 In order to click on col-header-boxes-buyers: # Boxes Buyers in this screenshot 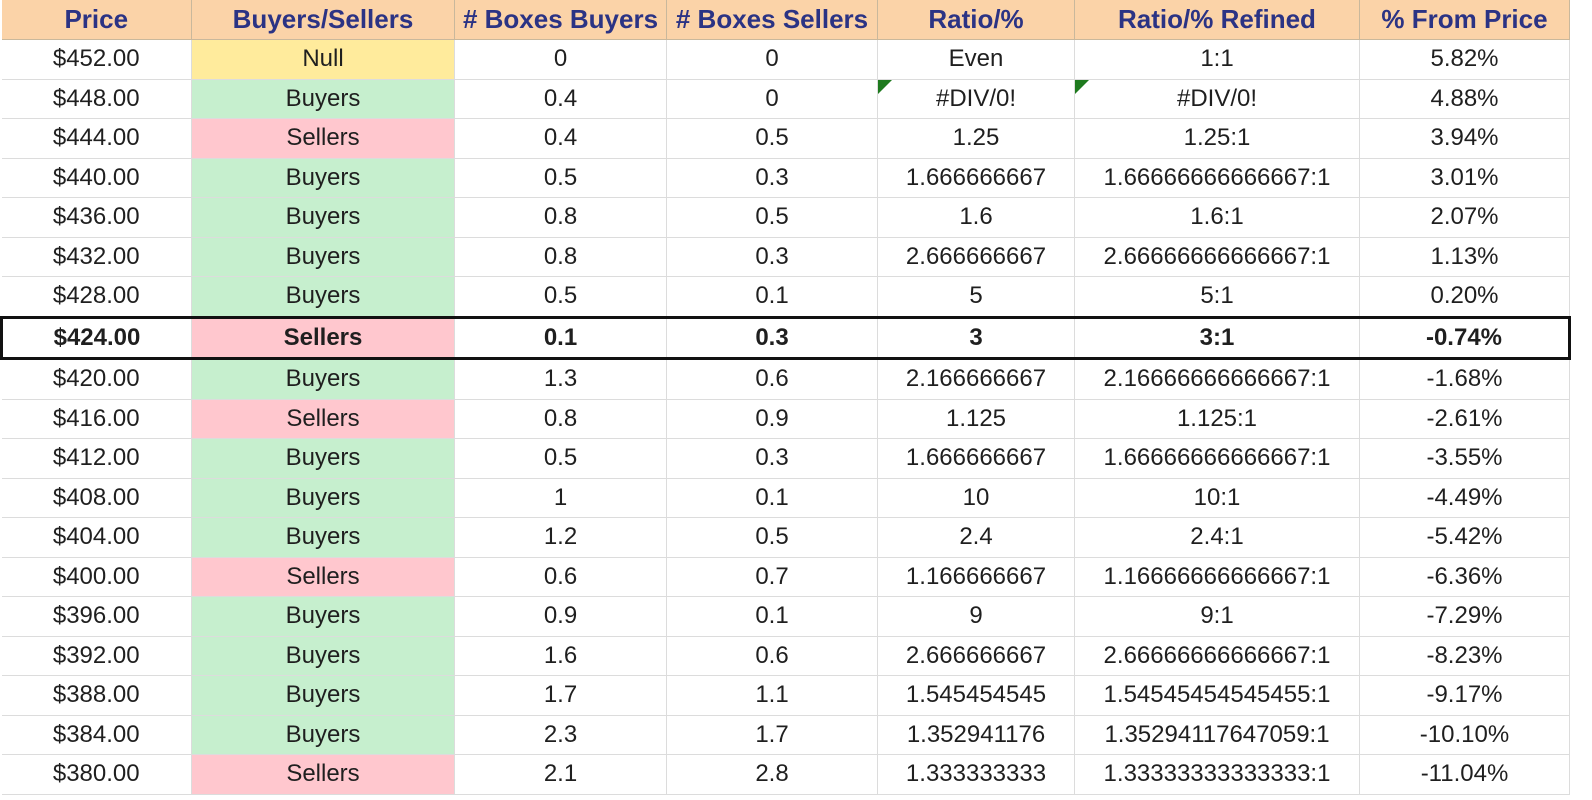, I will do `click(560, 20)`.